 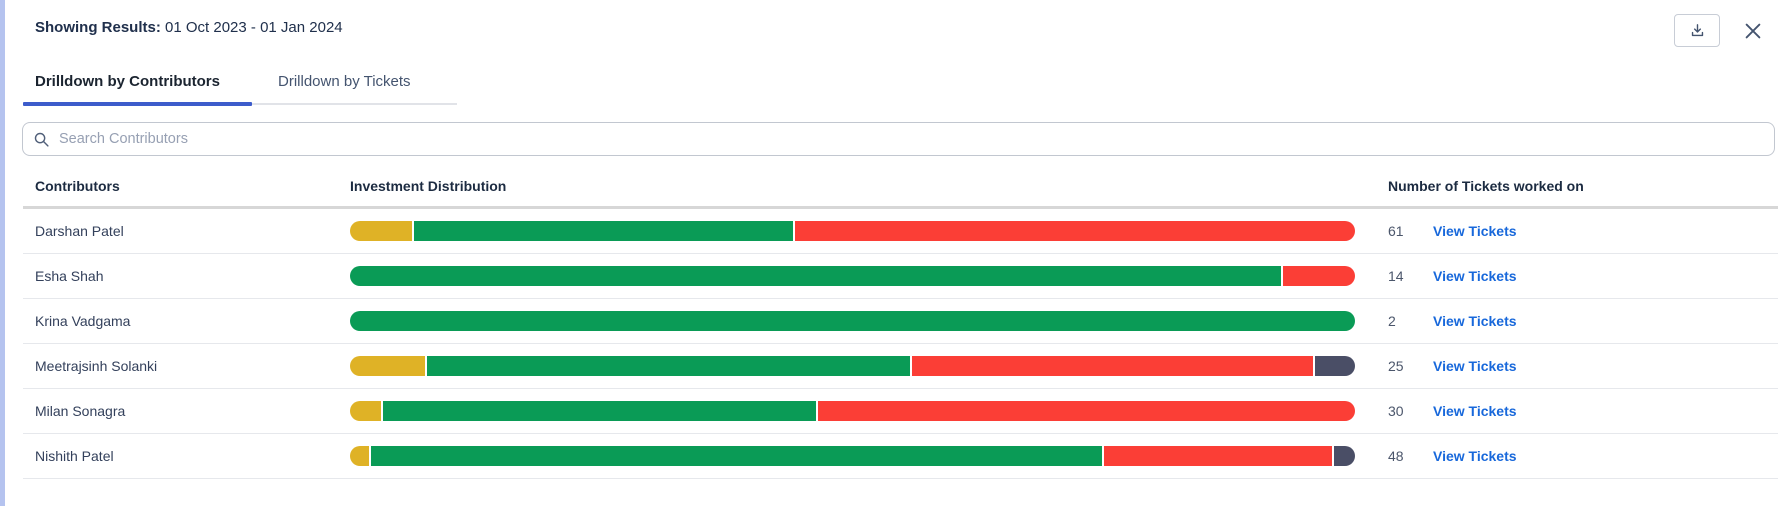 What do you see at coordinates (83, 321) in the screenshot?
I see `contributor-name: Krina Vadgama` at bounding box center [83, 321].